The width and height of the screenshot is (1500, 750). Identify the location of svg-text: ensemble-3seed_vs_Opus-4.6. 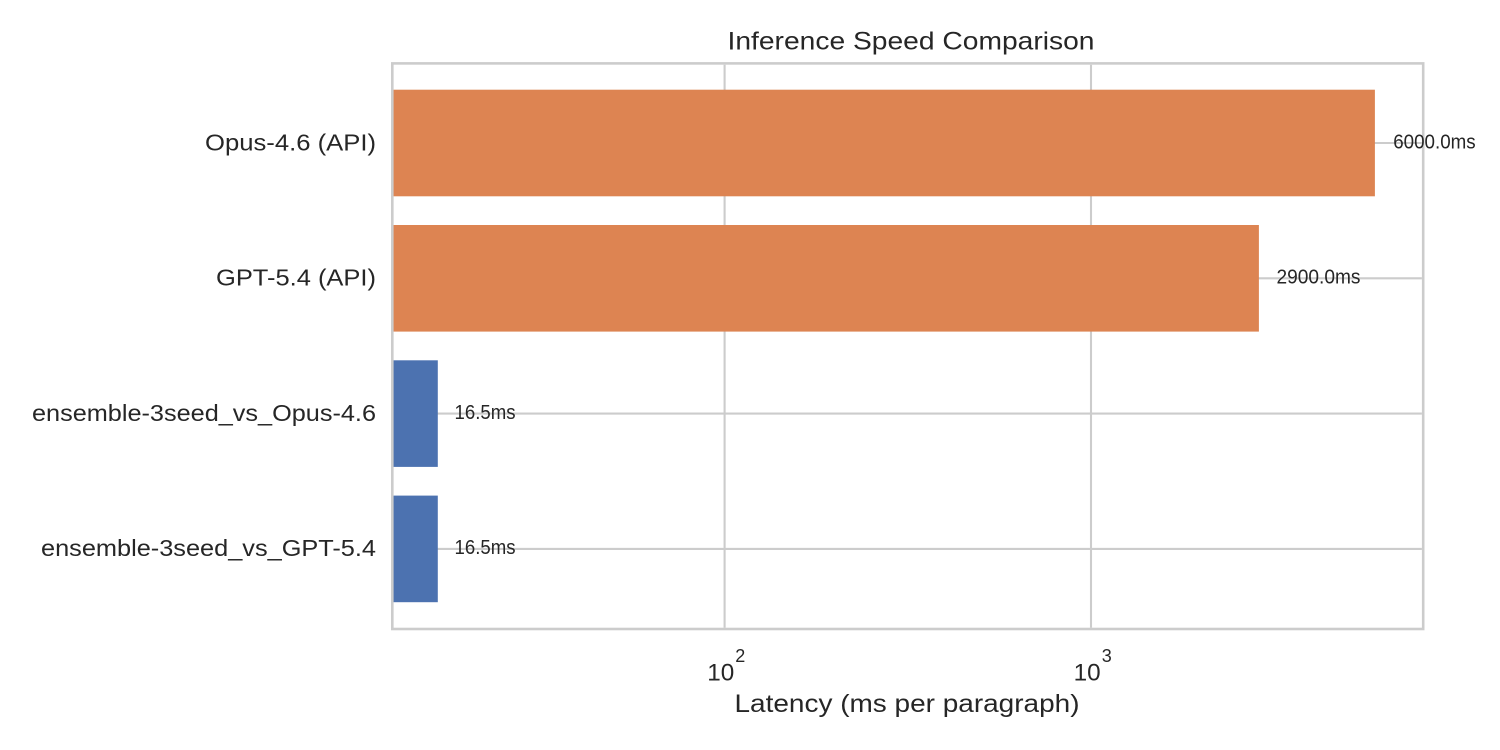
(204, 413).